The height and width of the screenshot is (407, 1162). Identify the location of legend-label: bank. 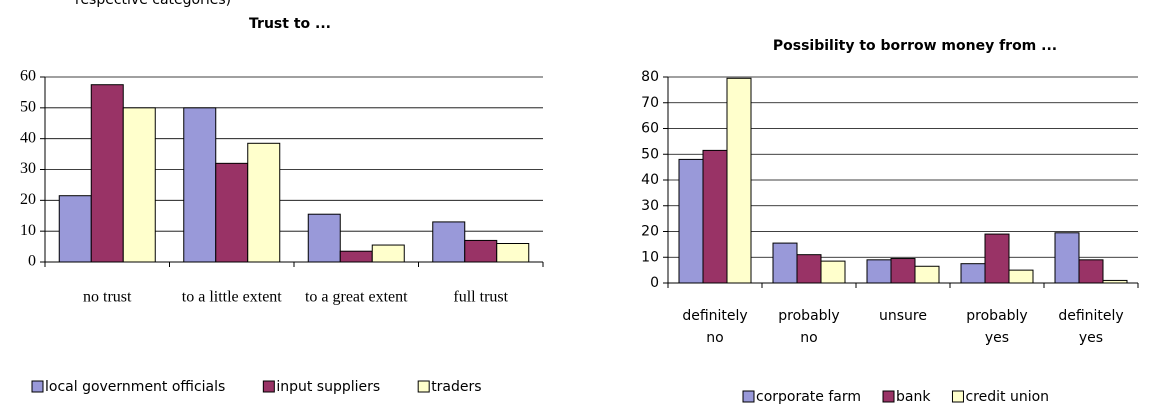
(913, 397).